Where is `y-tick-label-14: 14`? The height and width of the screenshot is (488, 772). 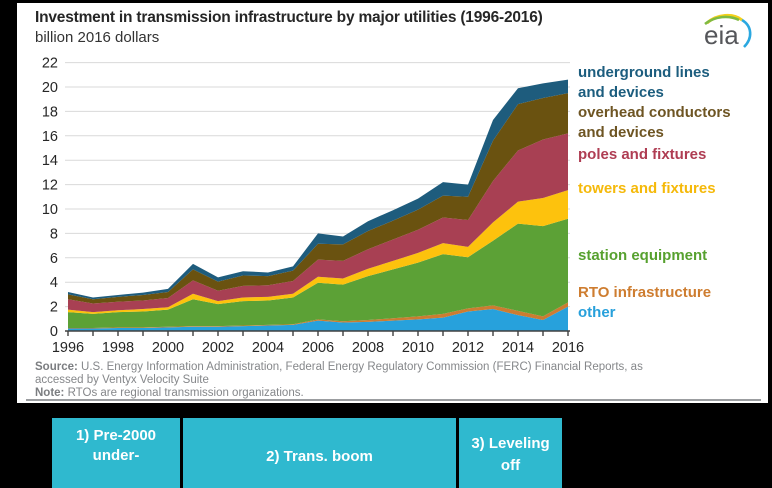 y-tick-label-14: 14 is located at coordinates (50, 161).